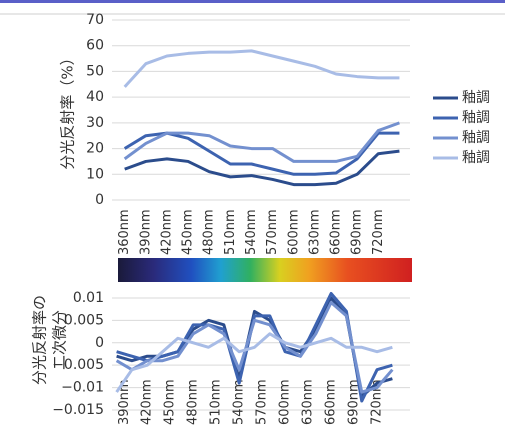 This screenshot has width=505, height=427. What do you see at coordinates (84, 320) in the screenshot?
I see `y-tick-label: 0.005` at bounding box center [84, 320].